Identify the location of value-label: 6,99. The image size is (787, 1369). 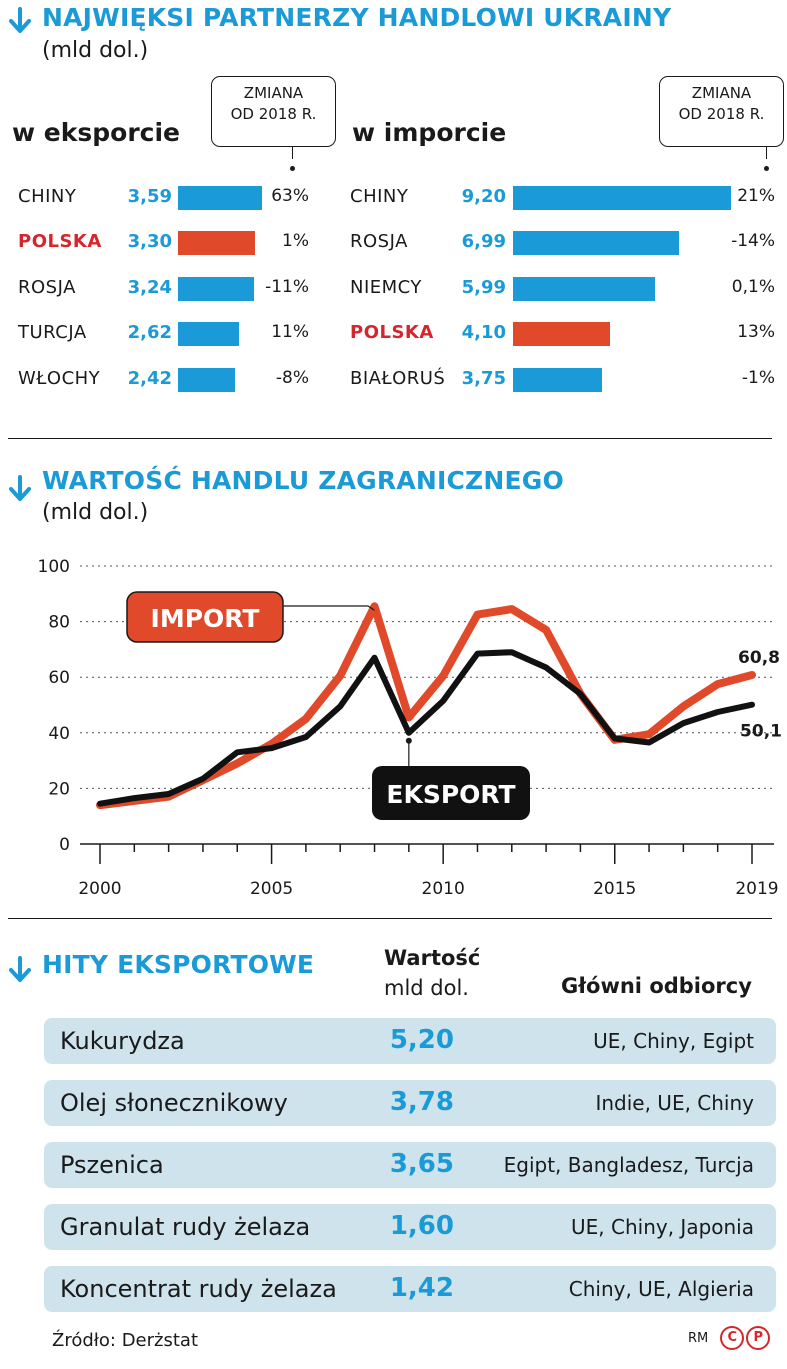
(483, 241).